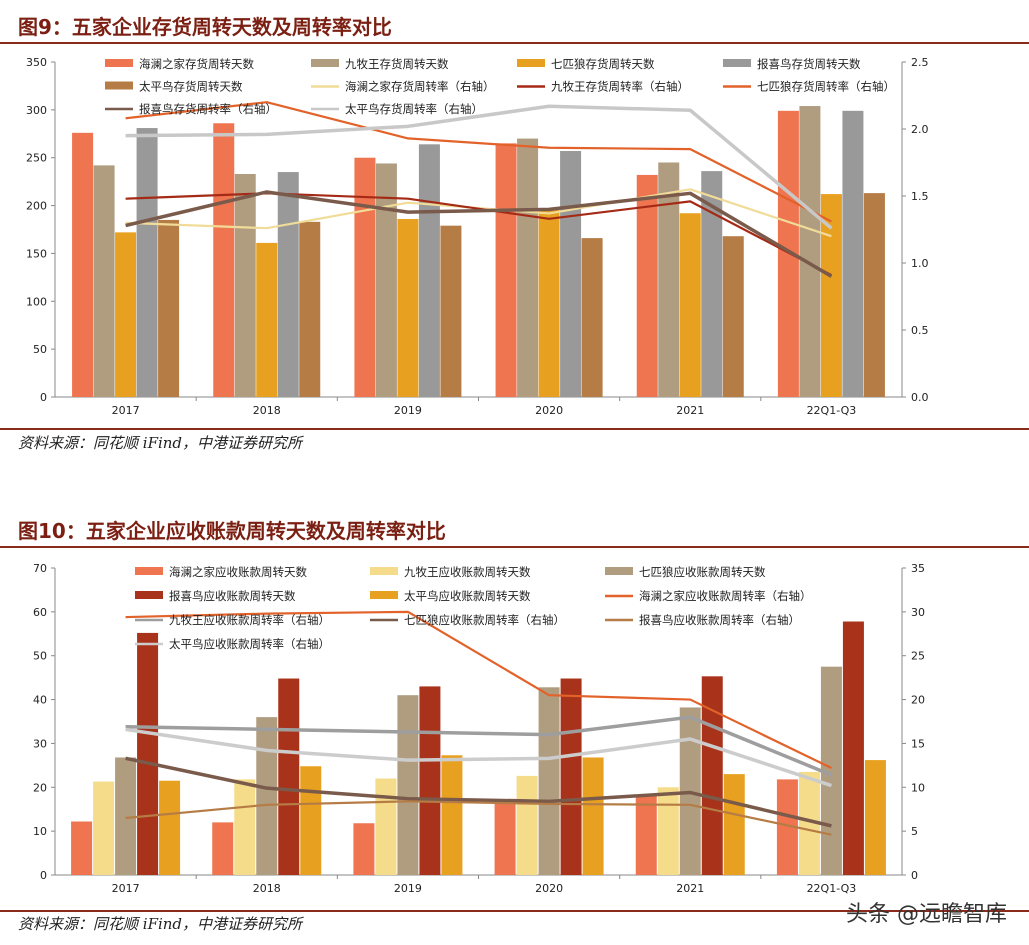 This screenshot has height=945, width=1029. Describe the element at coordinates (725, 596) in the screenshot. I see `legend-label: 海澜之家应收账款周转率（右轴）` at that location.